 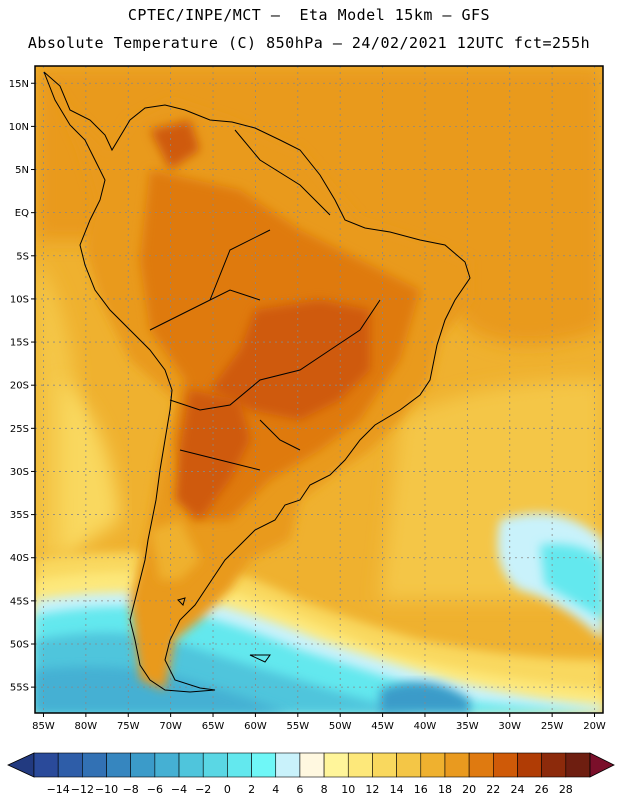 What do you see at coordinates (19, 644) in the screenshot?
I see `lat-label: 50S` at bounding box center [19, 644].